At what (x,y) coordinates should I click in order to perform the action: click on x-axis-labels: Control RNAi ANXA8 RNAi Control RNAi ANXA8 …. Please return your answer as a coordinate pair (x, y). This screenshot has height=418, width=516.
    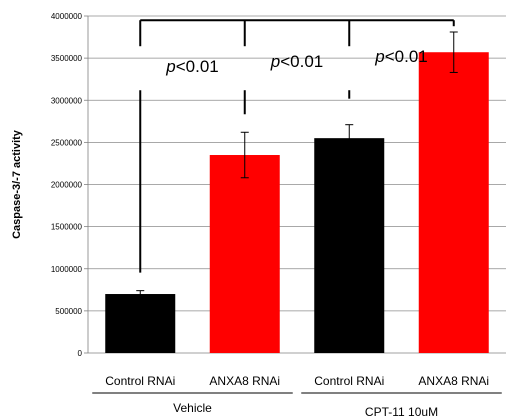
    Looking at the image, I should click on (297, 396).